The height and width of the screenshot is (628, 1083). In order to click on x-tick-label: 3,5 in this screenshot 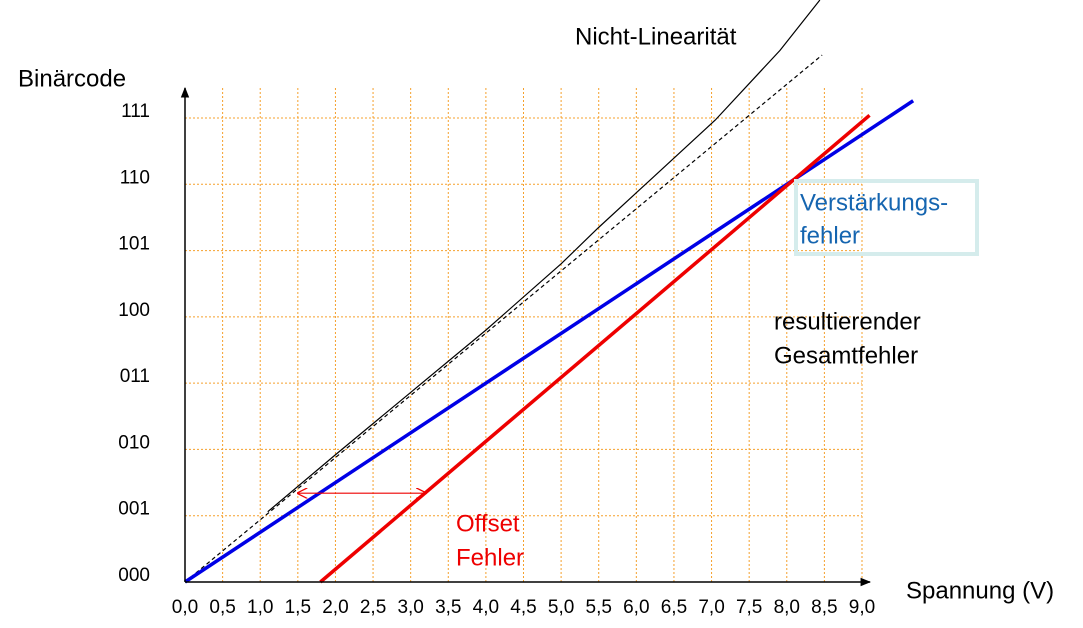, I will do `click(448, 607)`.